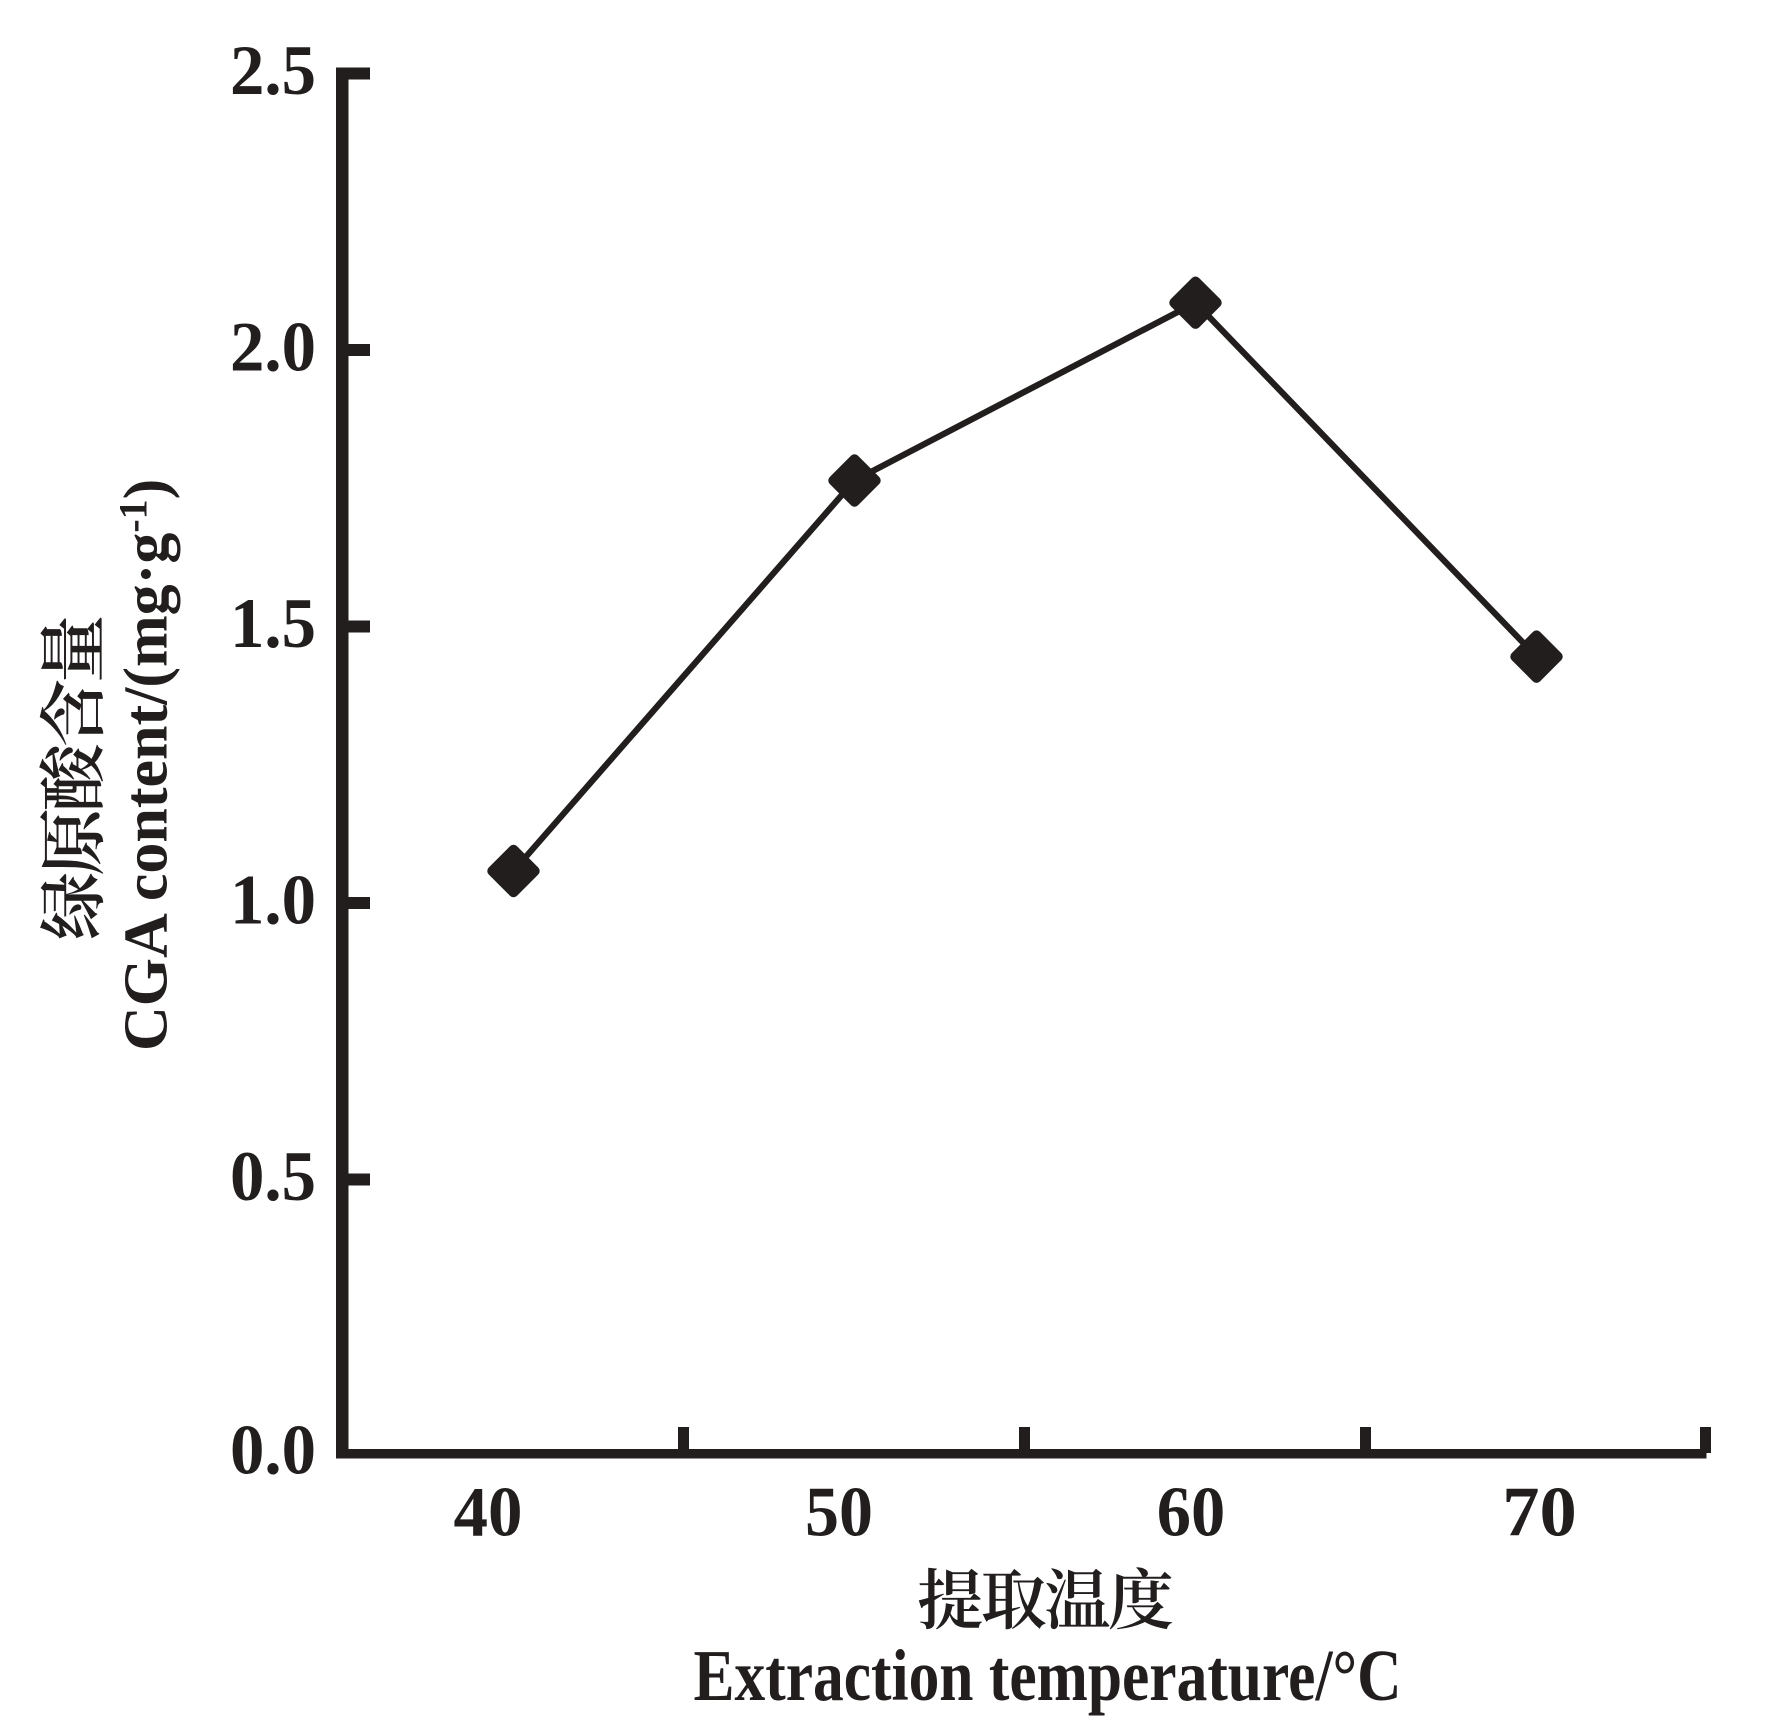 The height and width of the screenshot is (1730, 1772). What do you see at coordinates (146, 765) in the screenshot?
I see `svg-text: CGA content/(mg·g-1)` at bounding box center [146, 765].